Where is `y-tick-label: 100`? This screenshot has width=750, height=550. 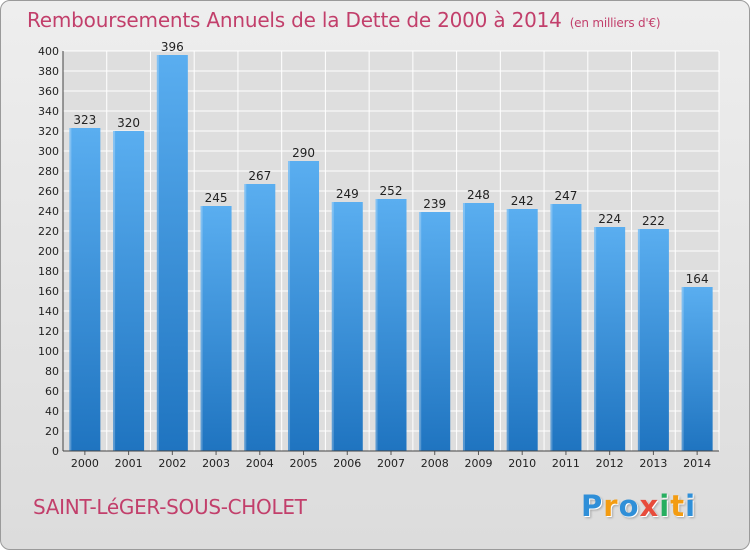 y-tick-label: 100 is located at coordinates (48, 351).